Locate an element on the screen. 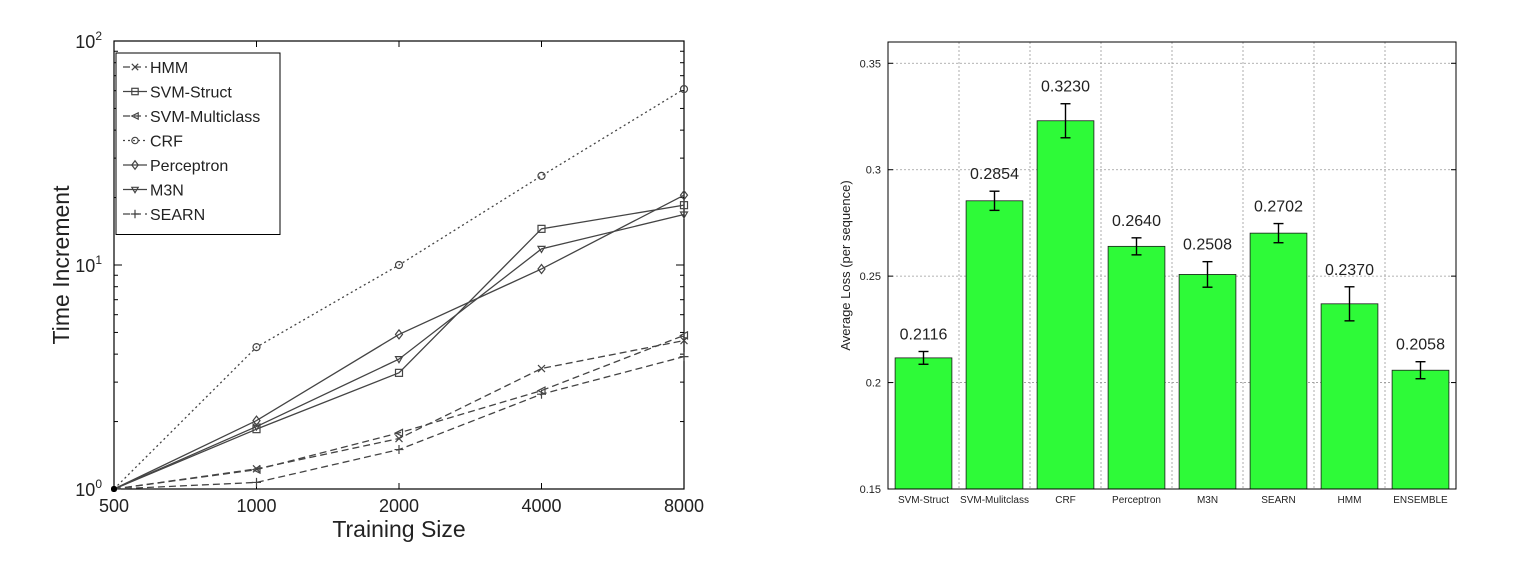  bar-value-label: 0.2508 is located at coordinates (1207, 245).